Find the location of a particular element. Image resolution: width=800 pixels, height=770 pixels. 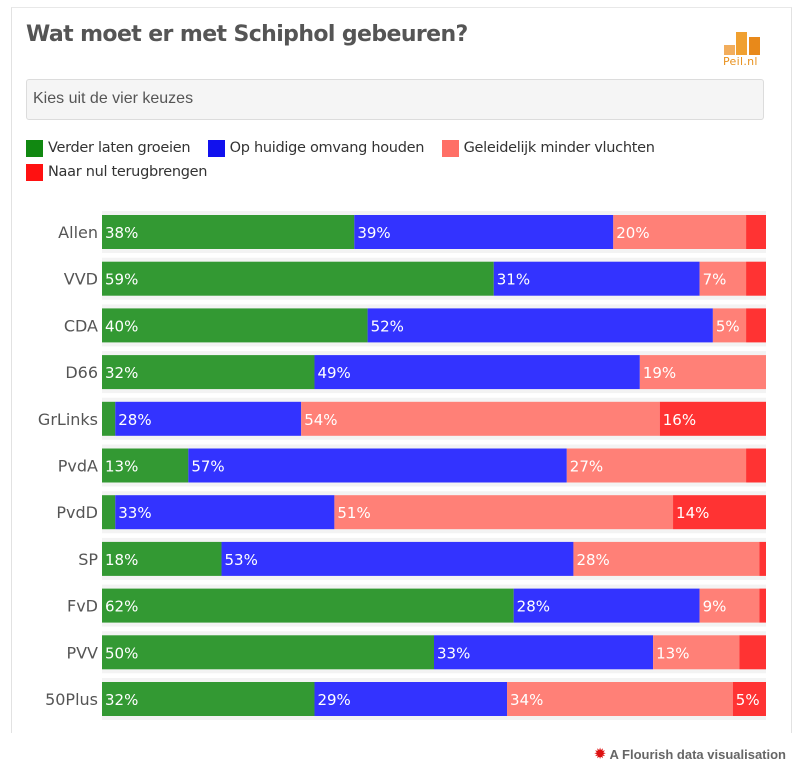

bar-row-sp: SP 18% 53% 28% is located at coordinates (422, 558).